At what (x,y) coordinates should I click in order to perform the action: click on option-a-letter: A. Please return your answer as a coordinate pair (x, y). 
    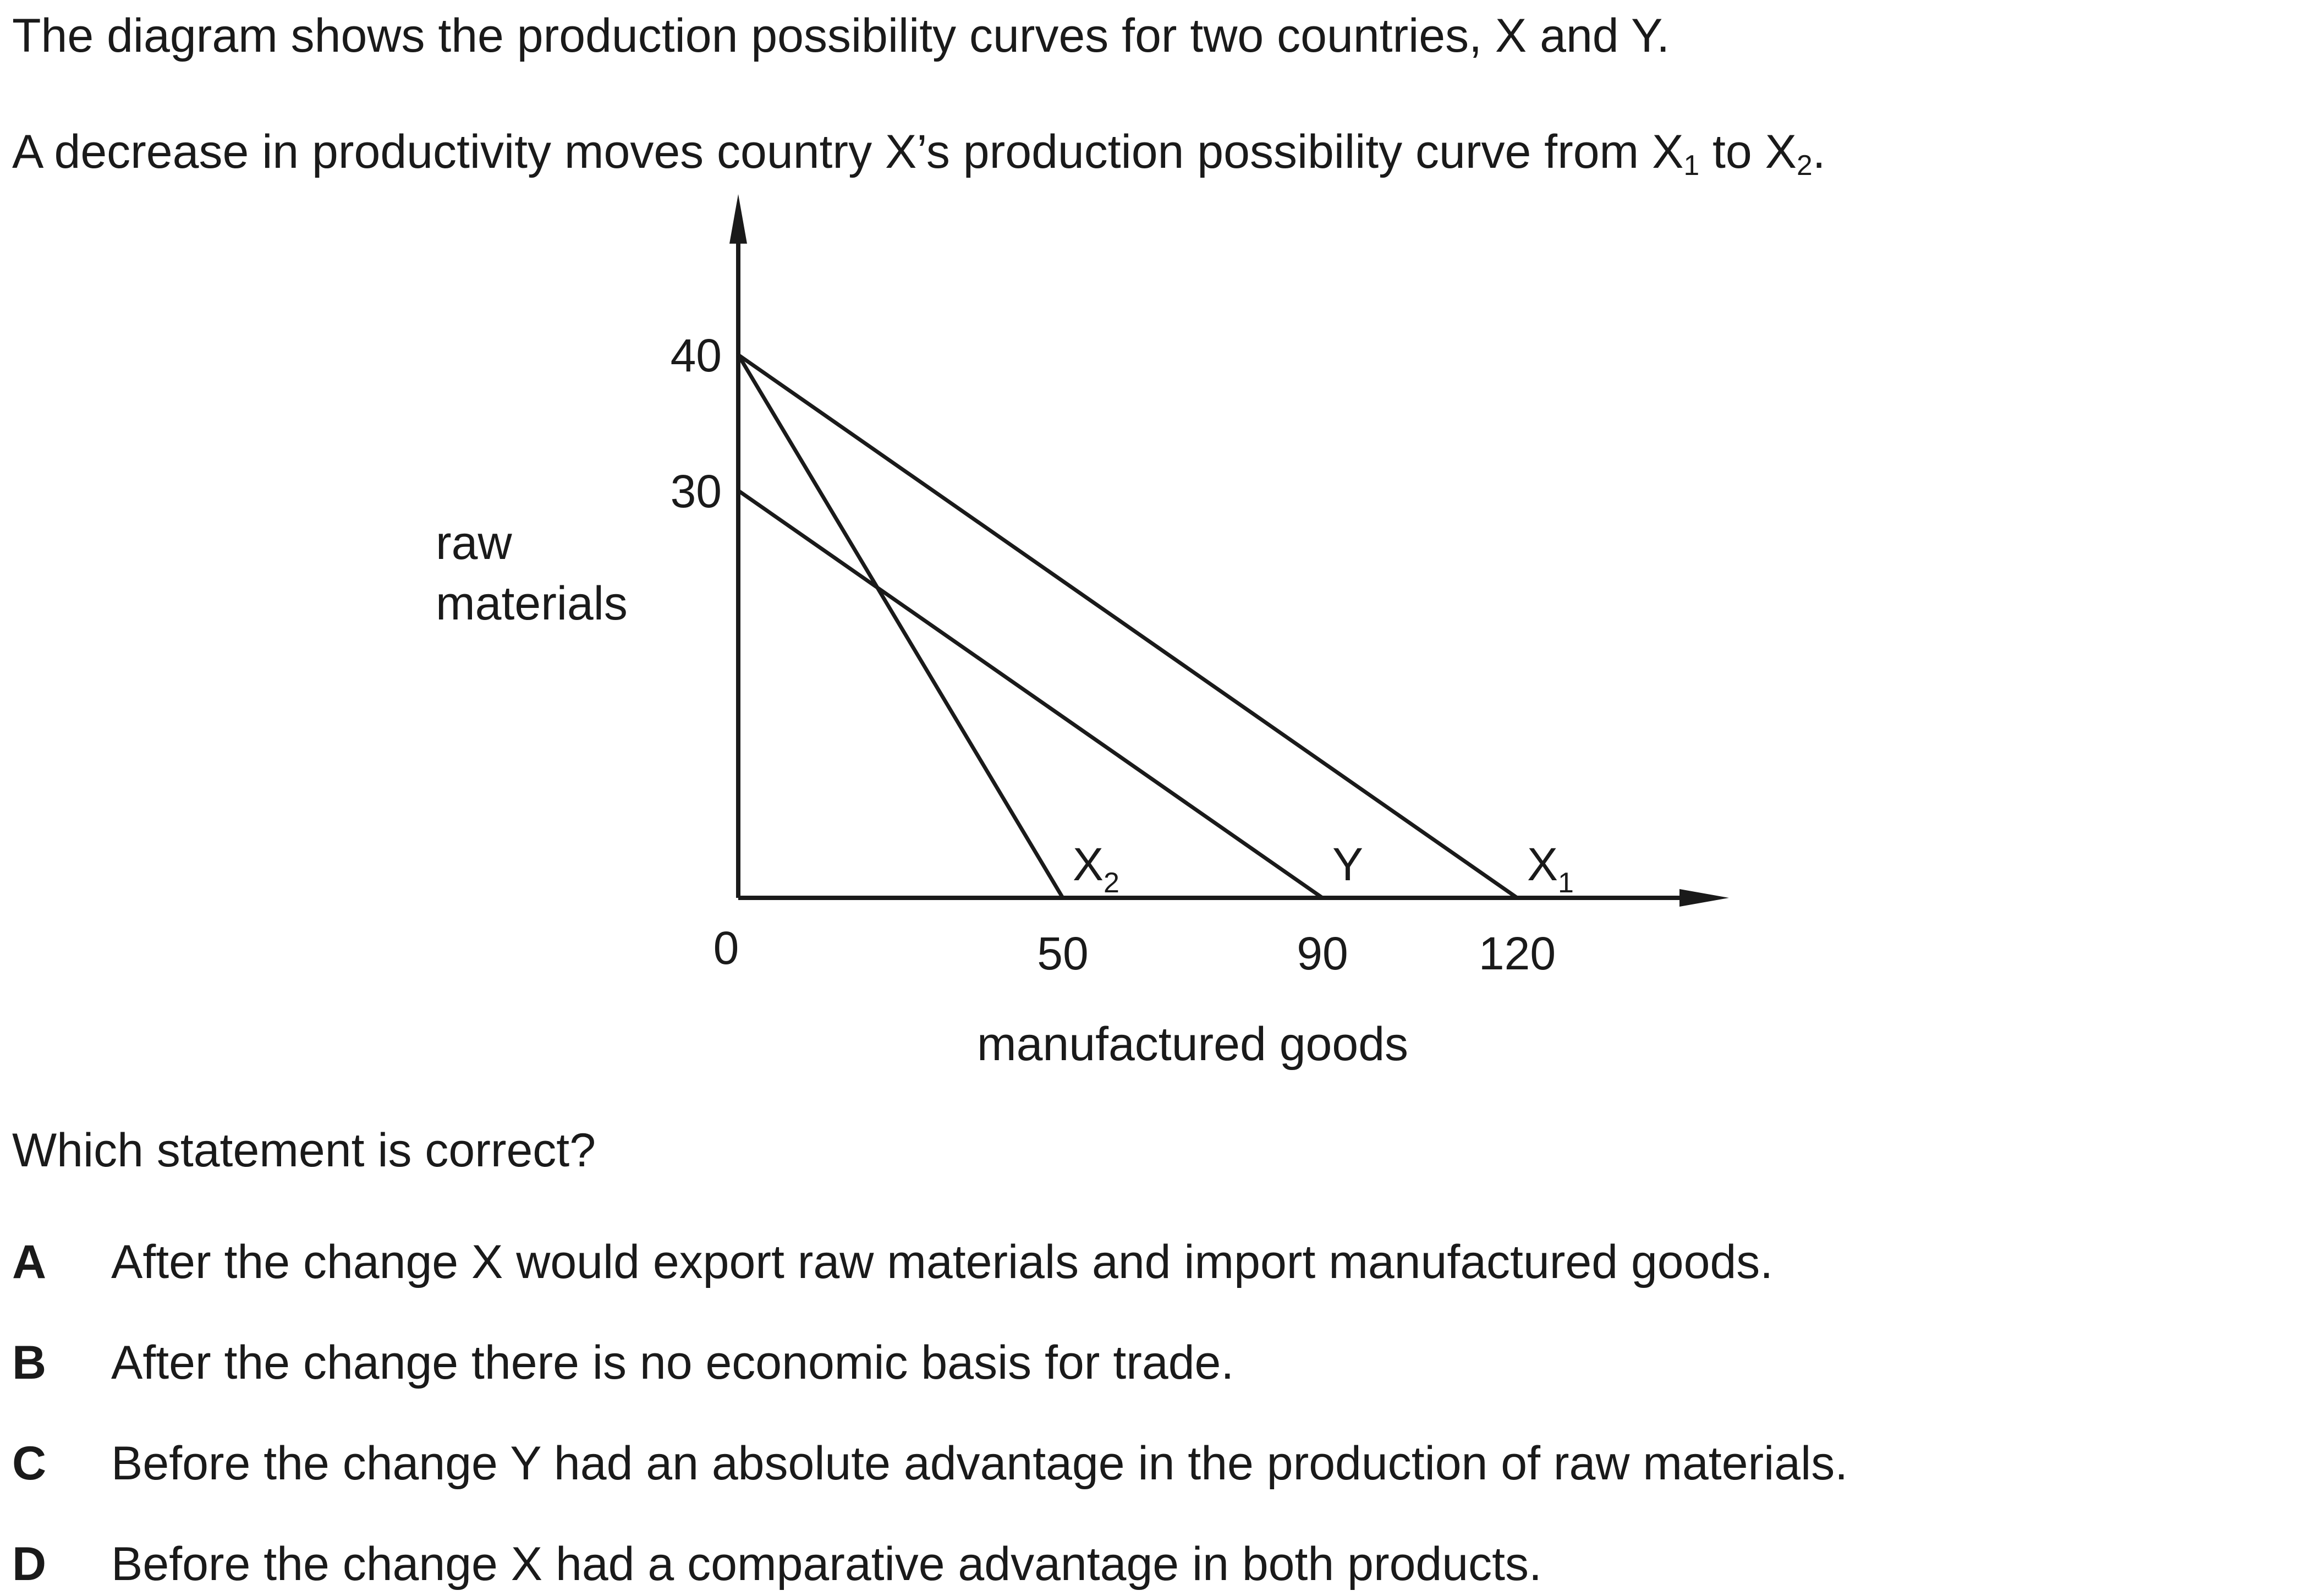
    Looking at the image, I should click on (30, 1262).